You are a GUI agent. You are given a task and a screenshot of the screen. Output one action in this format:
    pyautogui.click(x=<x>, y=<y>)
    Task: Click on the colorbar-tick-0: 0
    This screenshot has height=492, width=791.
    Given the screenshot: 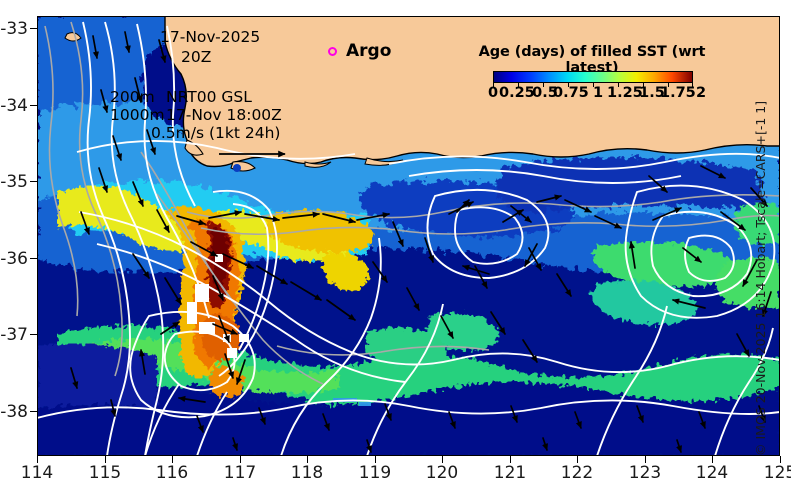 What is the action you would take?
    pyautogui.click(x=493, y=93)
    